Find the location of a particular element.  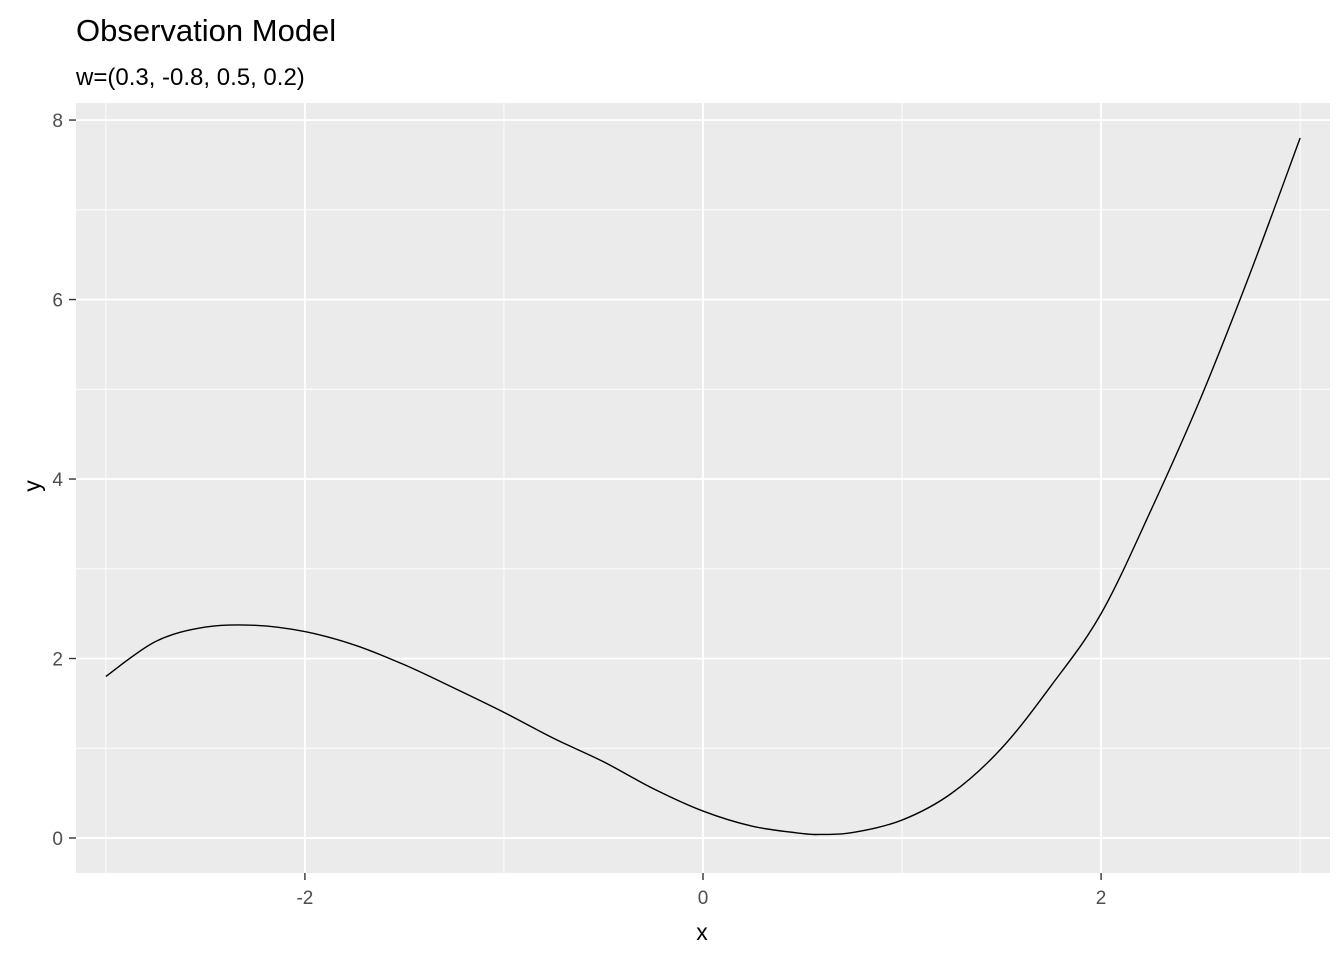

y-tick-label: 2 is located at coordinates (57, 660).